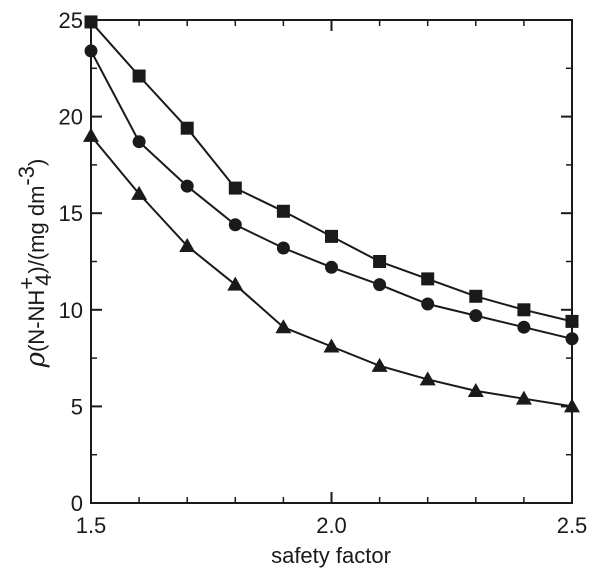  Describe the element at coordinates (26, 283) in the screenshot. I see `y-axis-title-superscript: +` at that location.